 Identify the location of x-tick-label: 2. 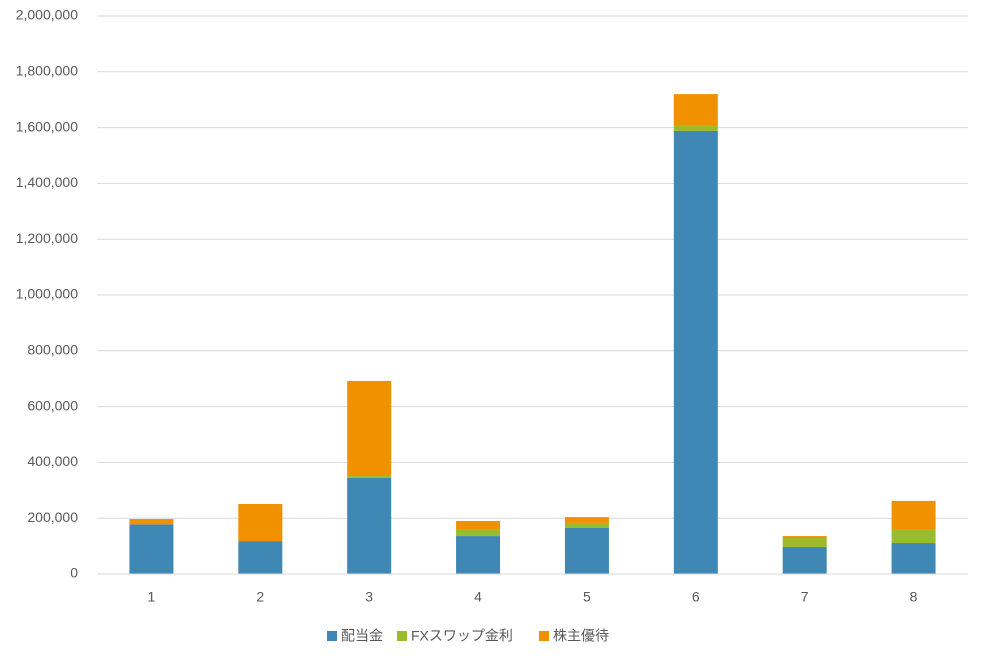
(260, 597).